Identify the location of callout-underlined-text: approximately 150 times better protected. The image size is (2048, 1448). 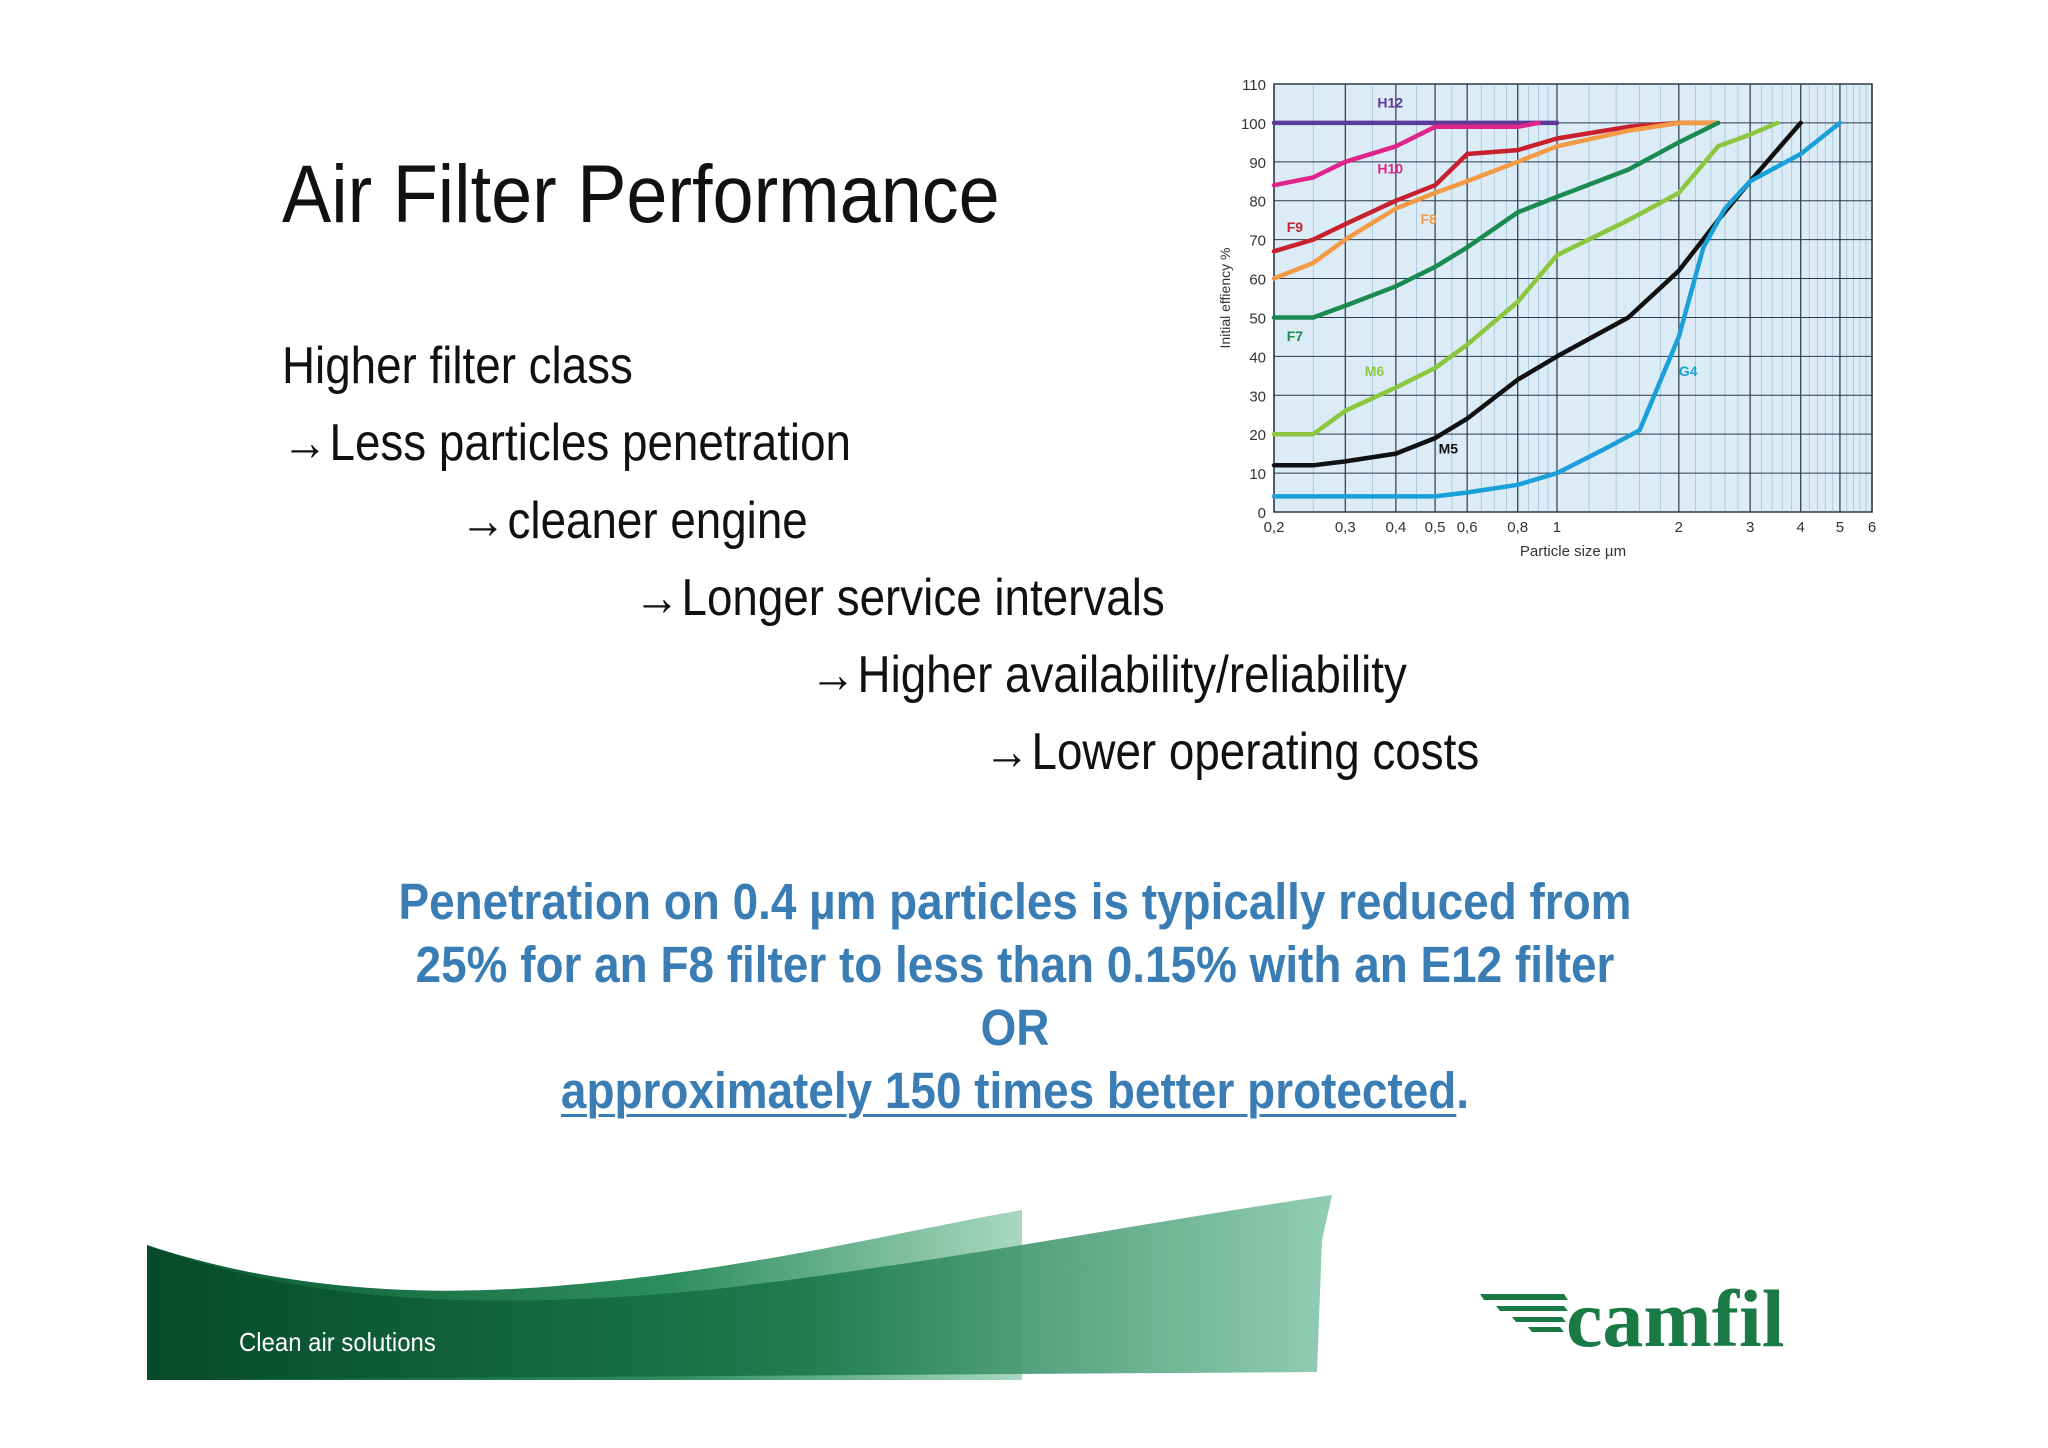
(1008, 1090).